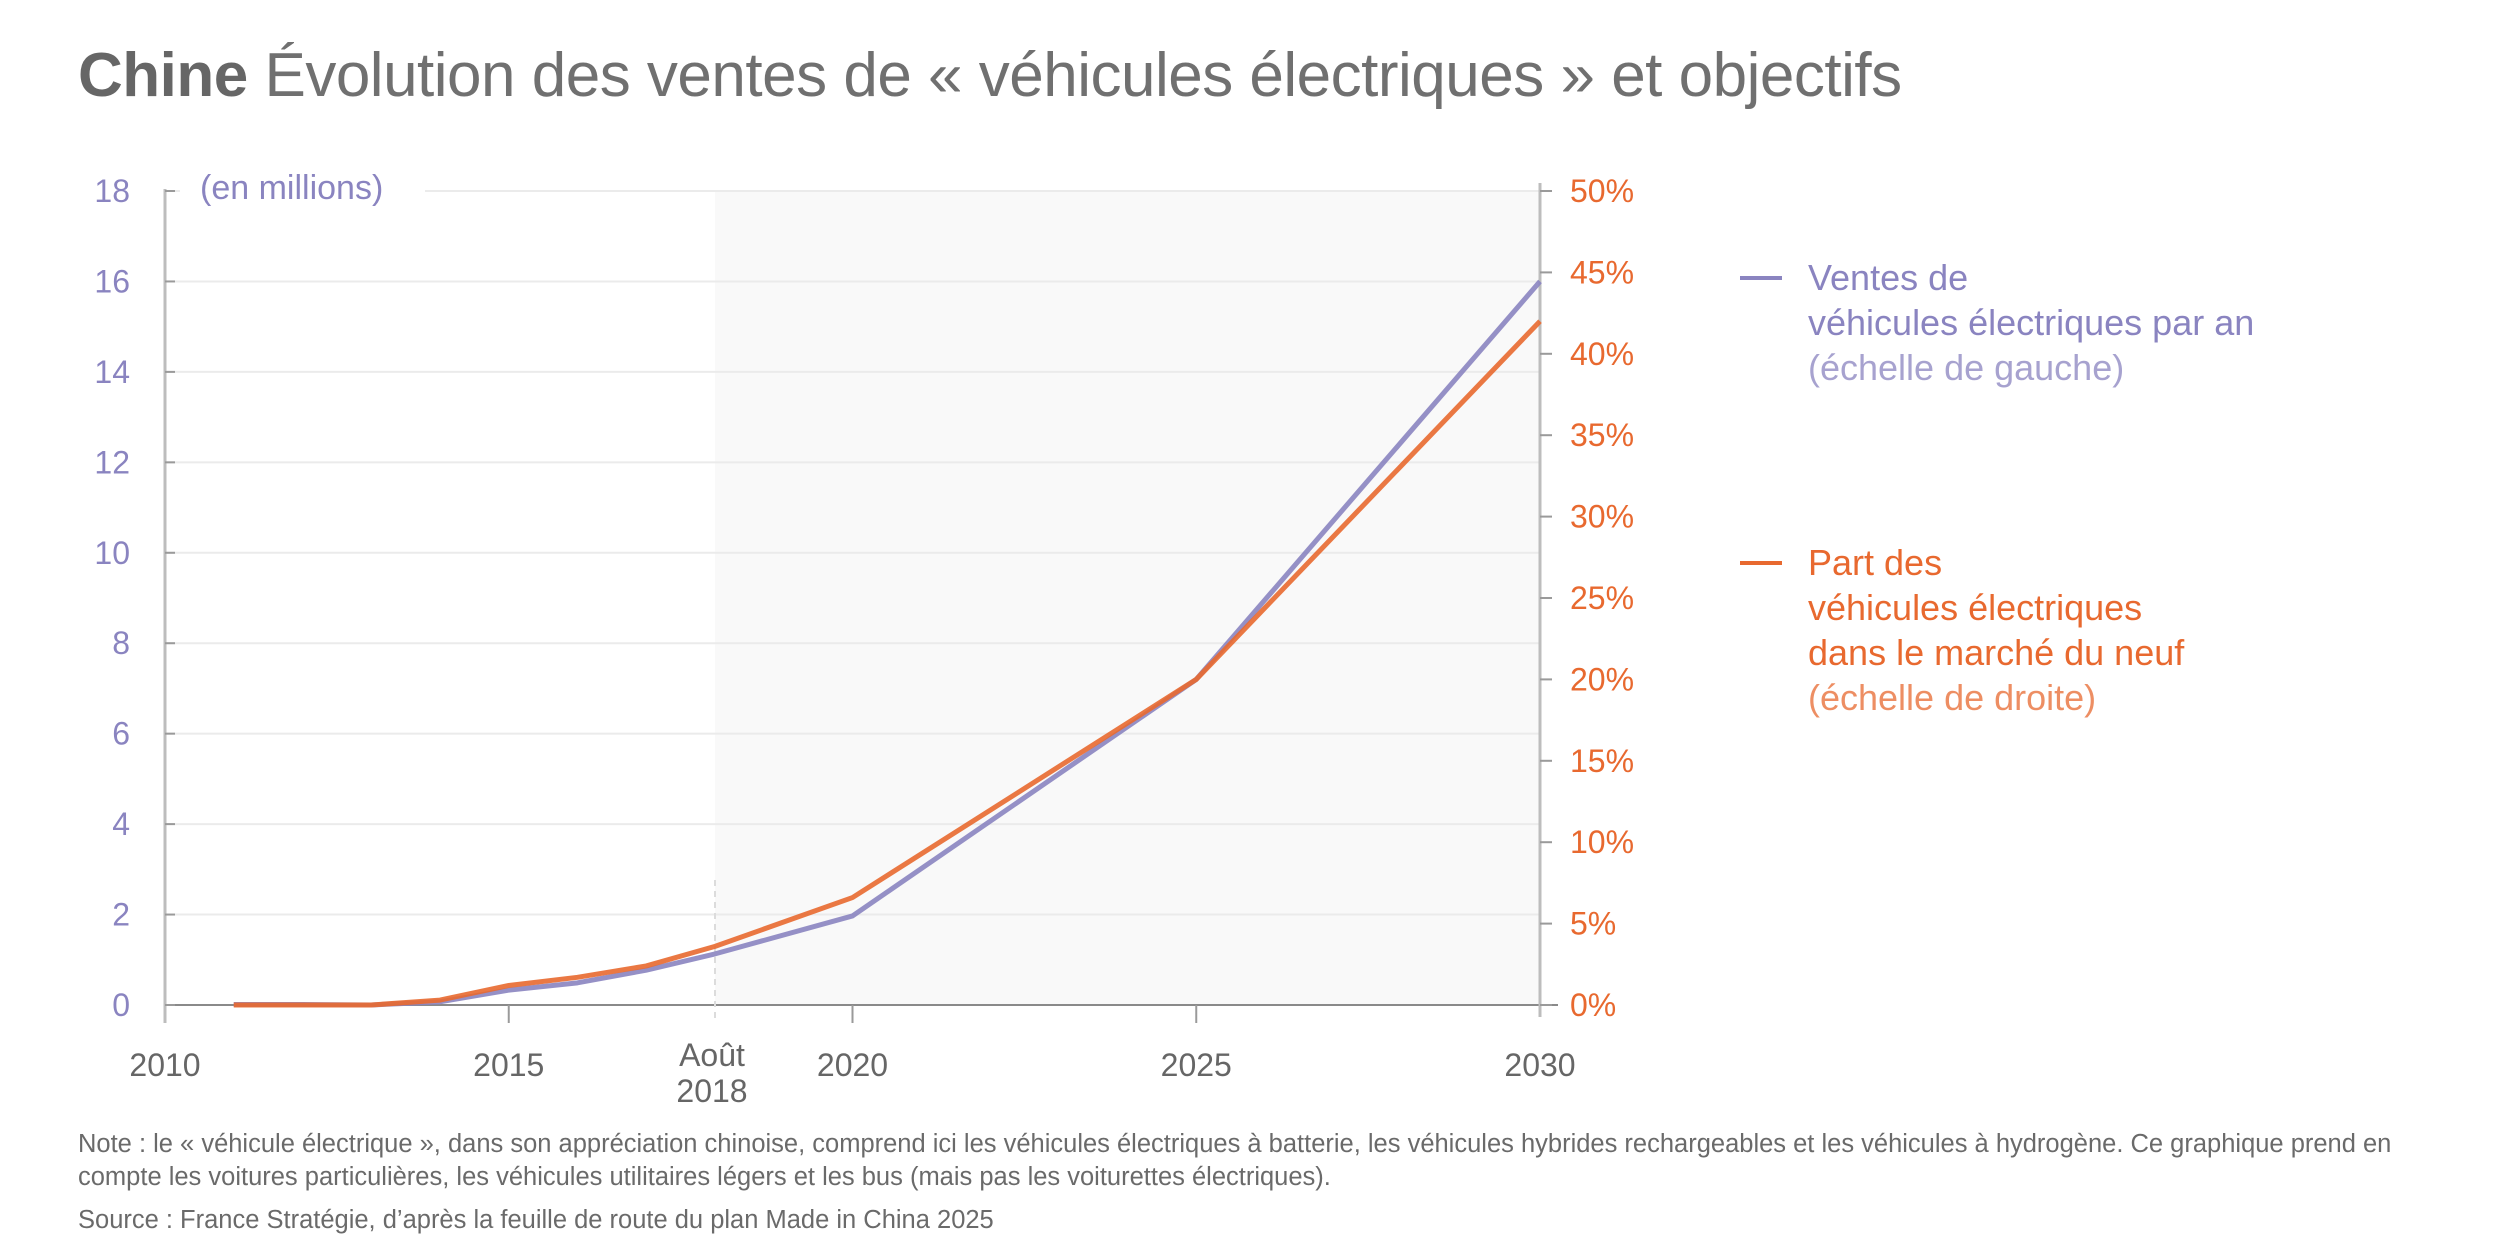 This screenshot has width=2500, height=1250. Describe the element at coordinates (1602, 272) in the screenshot. I see `right-tick-label: 45%` at that location.